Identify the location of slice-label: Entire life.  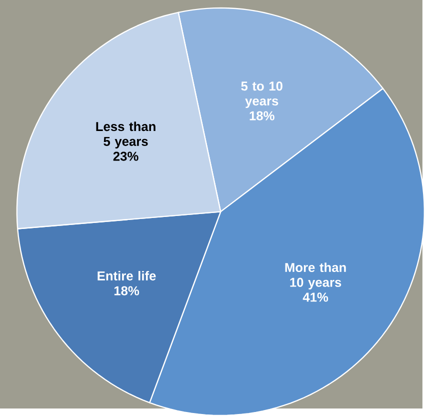
(127, 275).